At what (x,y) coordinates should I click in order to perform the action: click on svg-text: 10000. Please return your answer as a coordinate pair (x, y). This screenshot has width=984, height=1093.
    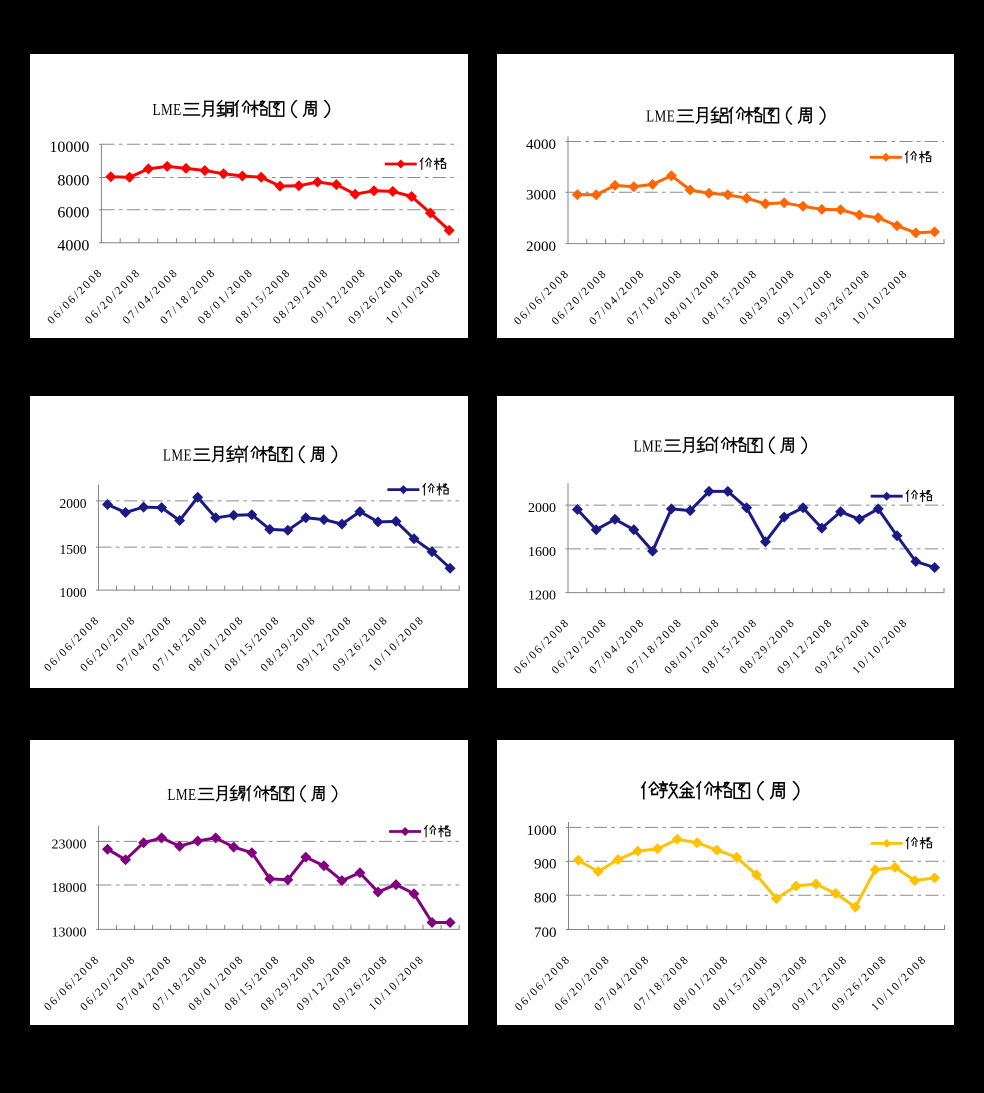
    Looking at the image, I should click on (69, 147).